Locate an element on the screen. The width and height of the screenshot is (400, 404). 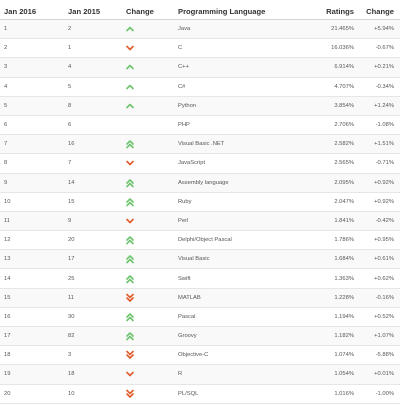
table-row: 2 1 C 16.036% -0.67% is located at coordinates (200, 48).